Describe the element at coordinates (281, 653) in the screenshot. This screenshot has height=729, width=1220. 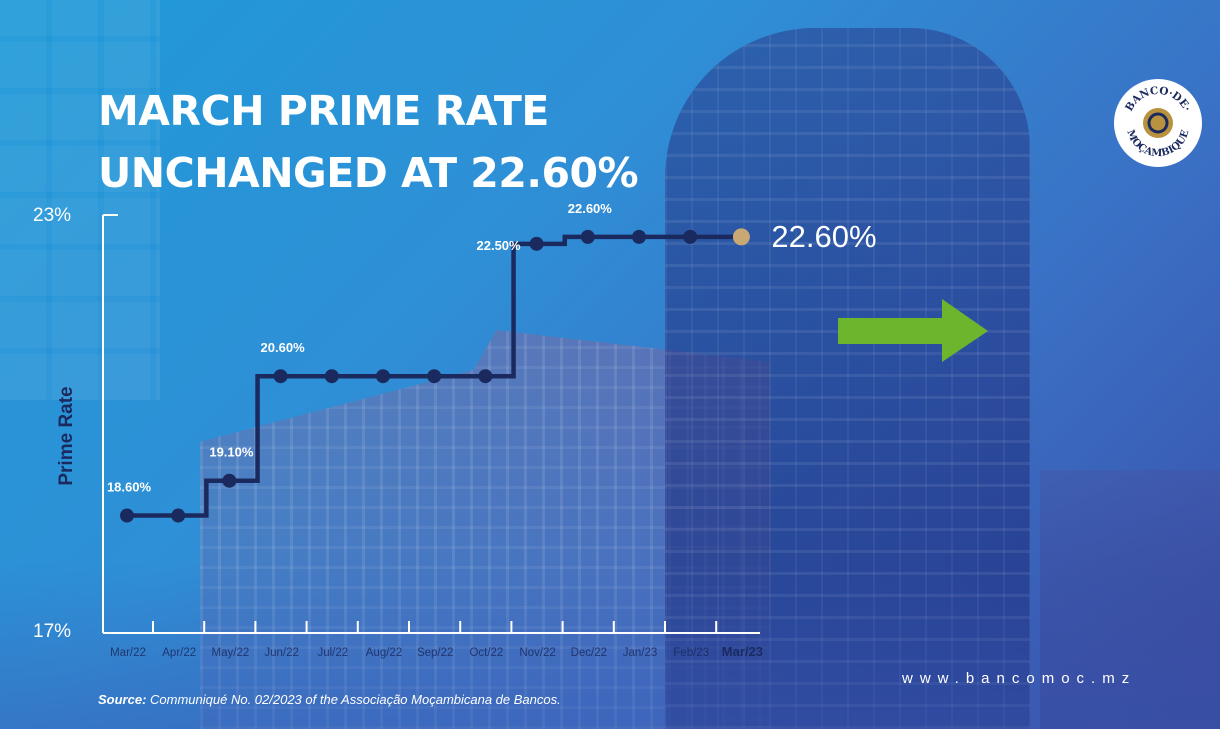
I see `x-tick-label: Jun/22` at that location.